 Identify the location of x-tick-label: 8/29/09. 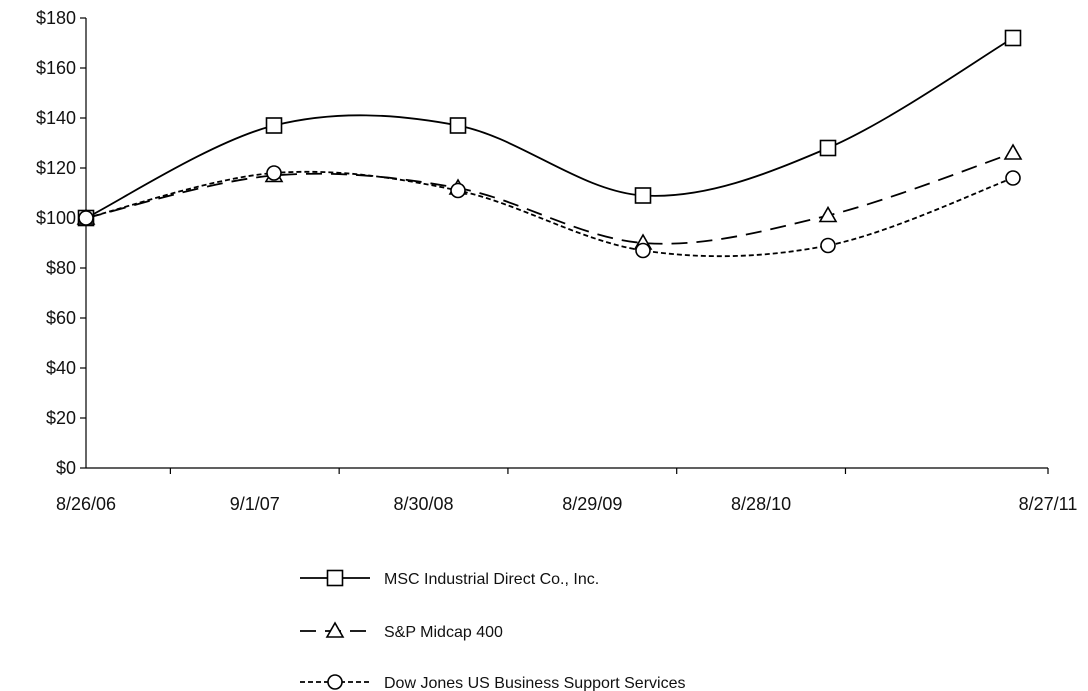
(592, 504).